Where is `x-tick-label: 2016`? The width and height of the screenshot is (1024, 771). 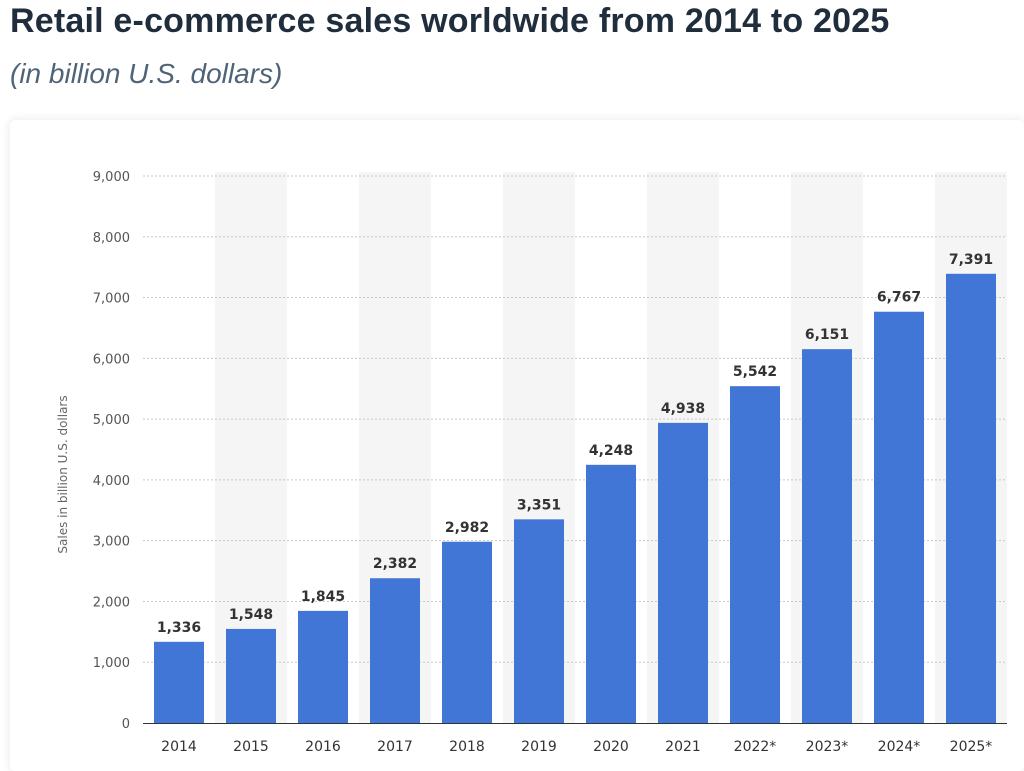
x-tick-label: 2016 is located at coordinates (323, 747).